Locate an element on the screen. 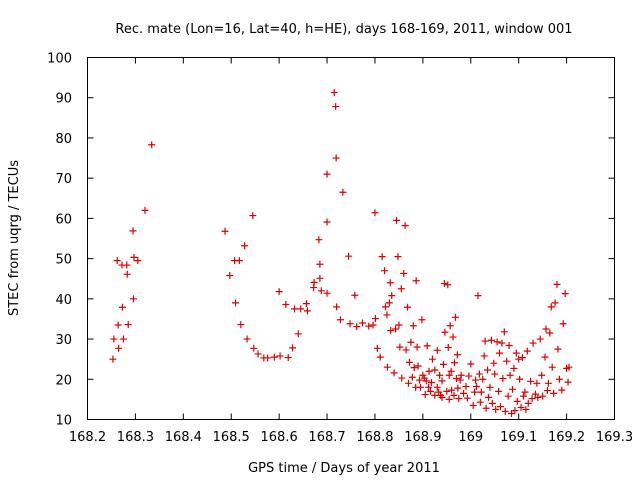 This screenshot has height=484, width=640. x-tick-label: 169.2 is located at coordinates (566, 437).